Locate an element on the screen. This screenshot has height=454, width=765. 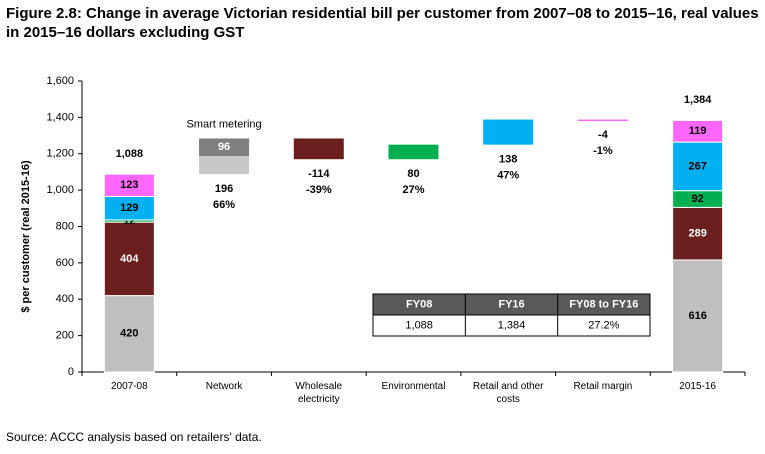
step-change-label: 47% is located at coordinates (508, 176).